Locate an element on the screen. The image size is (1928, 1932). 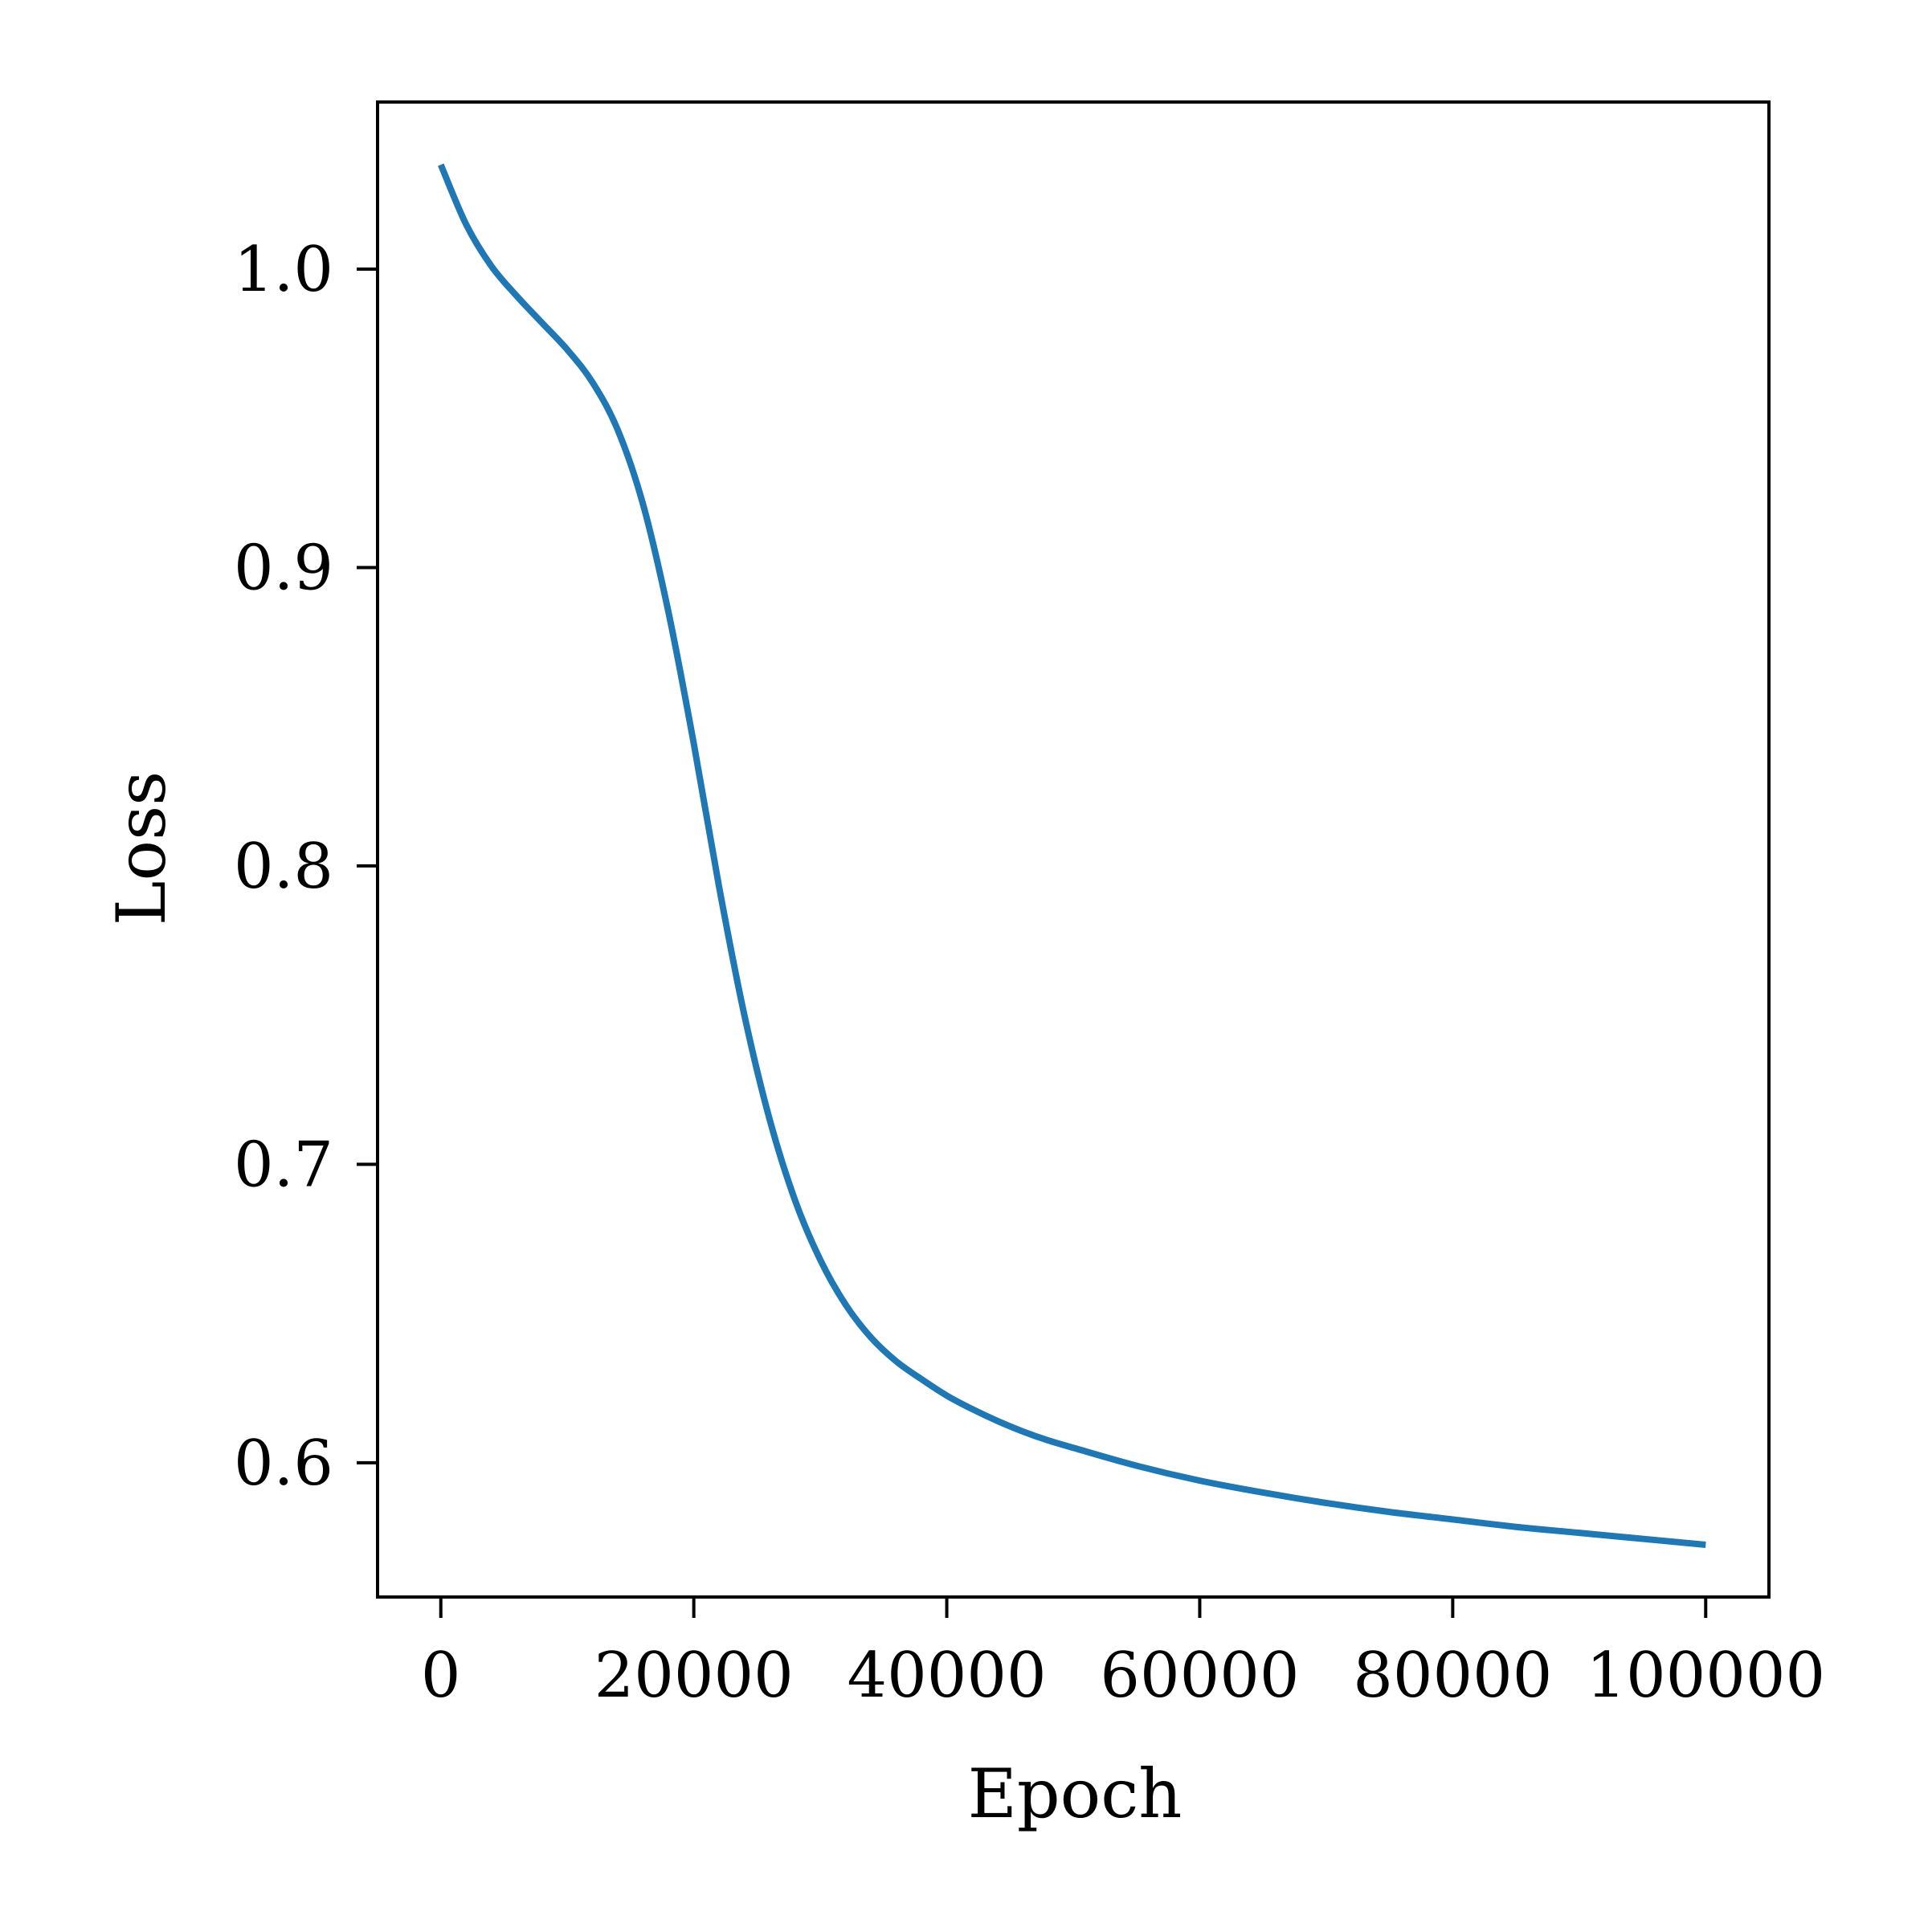
x-tick-label: 80000 is located at coordinates (1452, 1676).